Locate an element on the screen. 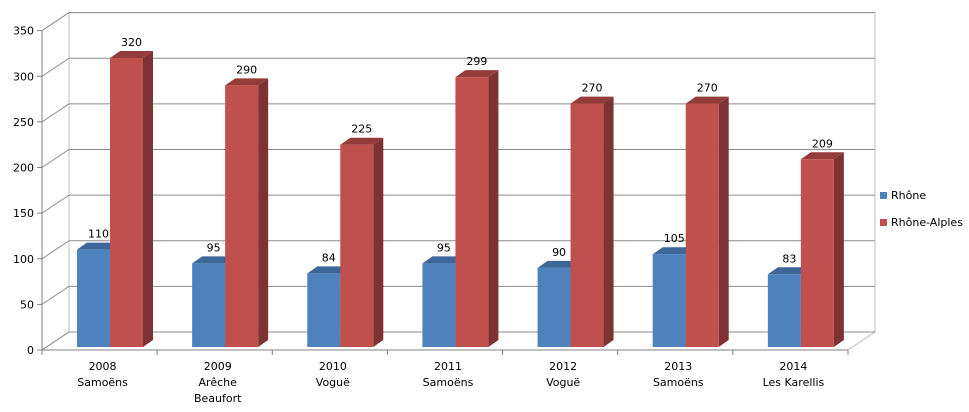 This screenshot has width=969, height=412. legend-item-rhone-alples: Rhône-Alples is located at coordinates (921, 222).